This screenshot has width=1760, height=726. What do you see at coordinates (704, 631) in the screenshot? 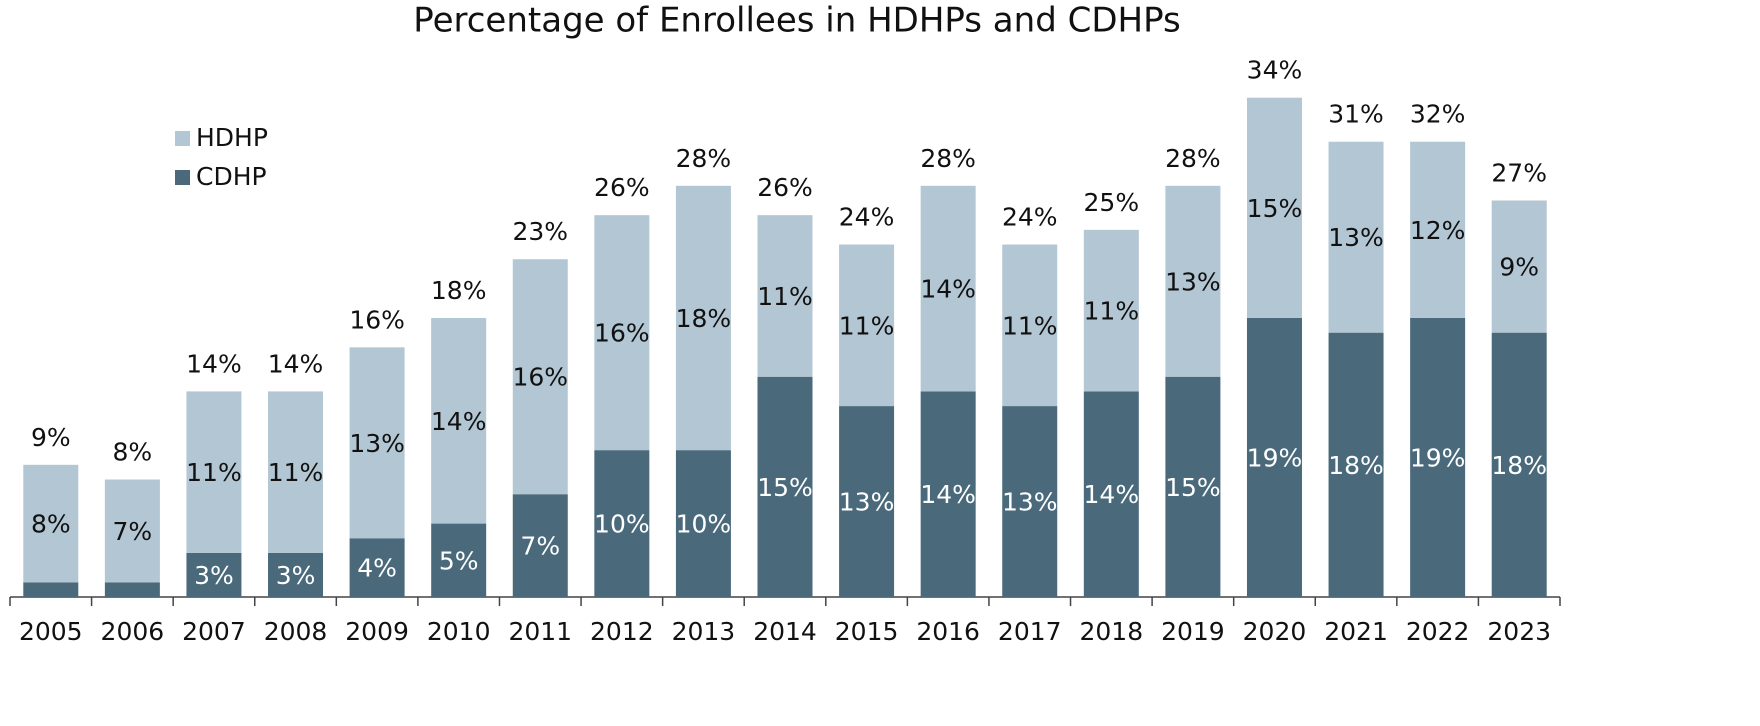
I see `x-tick-label: 2013` at bounding box center [704, 631].